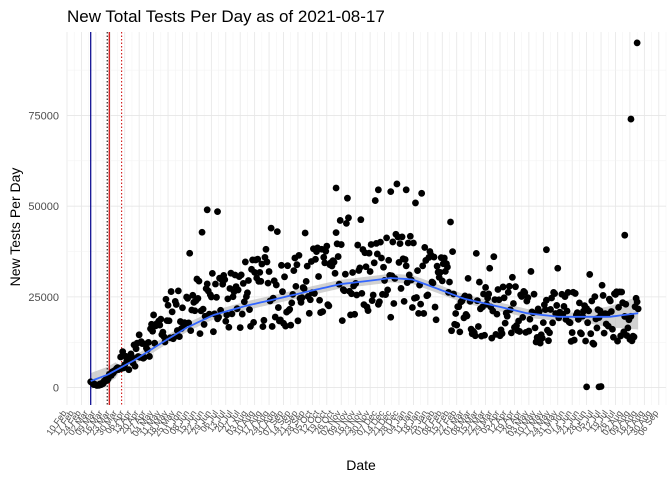  What do you see at coordinates (56, 389) in the screenshot?
I see `y-tick-label: 0` at bounding box center [56, 389].